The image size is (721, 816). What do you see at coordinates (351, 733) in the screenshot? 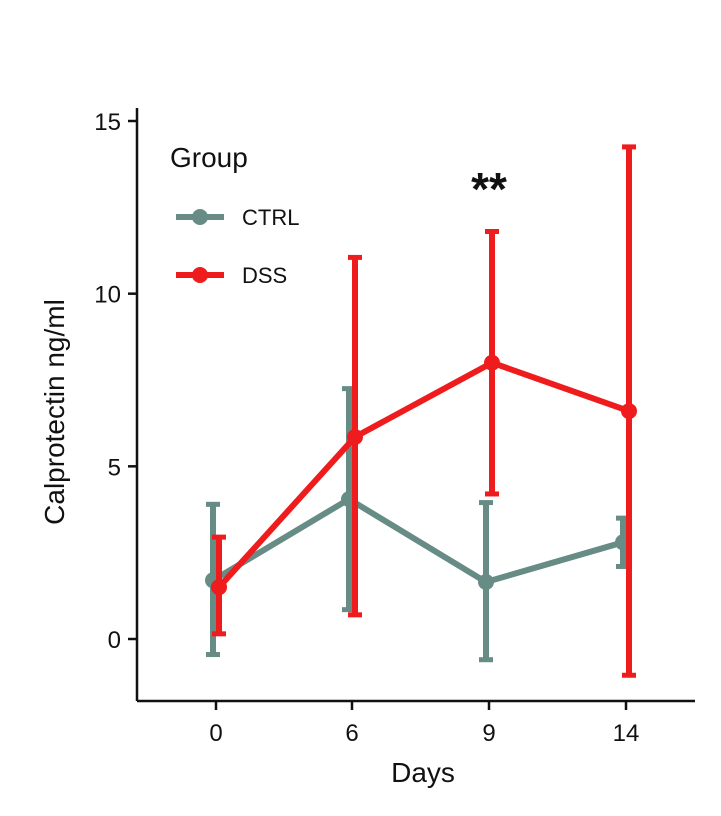
I see `x-tick-label: 6` at bounding box center [351, 733].